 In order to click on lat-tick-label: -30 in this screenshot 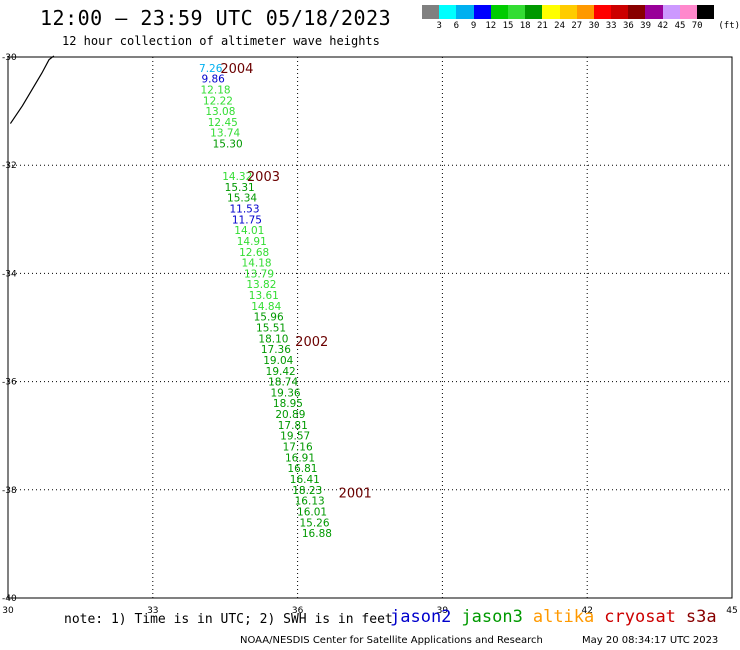, I will do `click(9, 58)`.